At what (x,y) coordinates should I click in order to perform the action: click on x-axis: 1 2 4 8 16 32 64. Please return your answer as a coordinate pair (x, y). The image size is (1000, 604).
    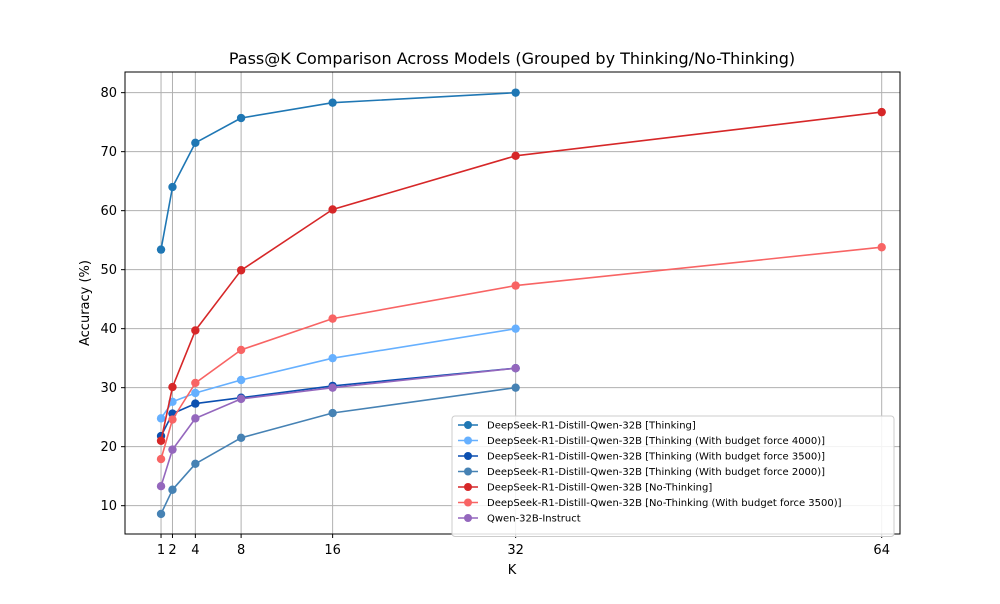
    Looking at the image, I should click on (523, 546).